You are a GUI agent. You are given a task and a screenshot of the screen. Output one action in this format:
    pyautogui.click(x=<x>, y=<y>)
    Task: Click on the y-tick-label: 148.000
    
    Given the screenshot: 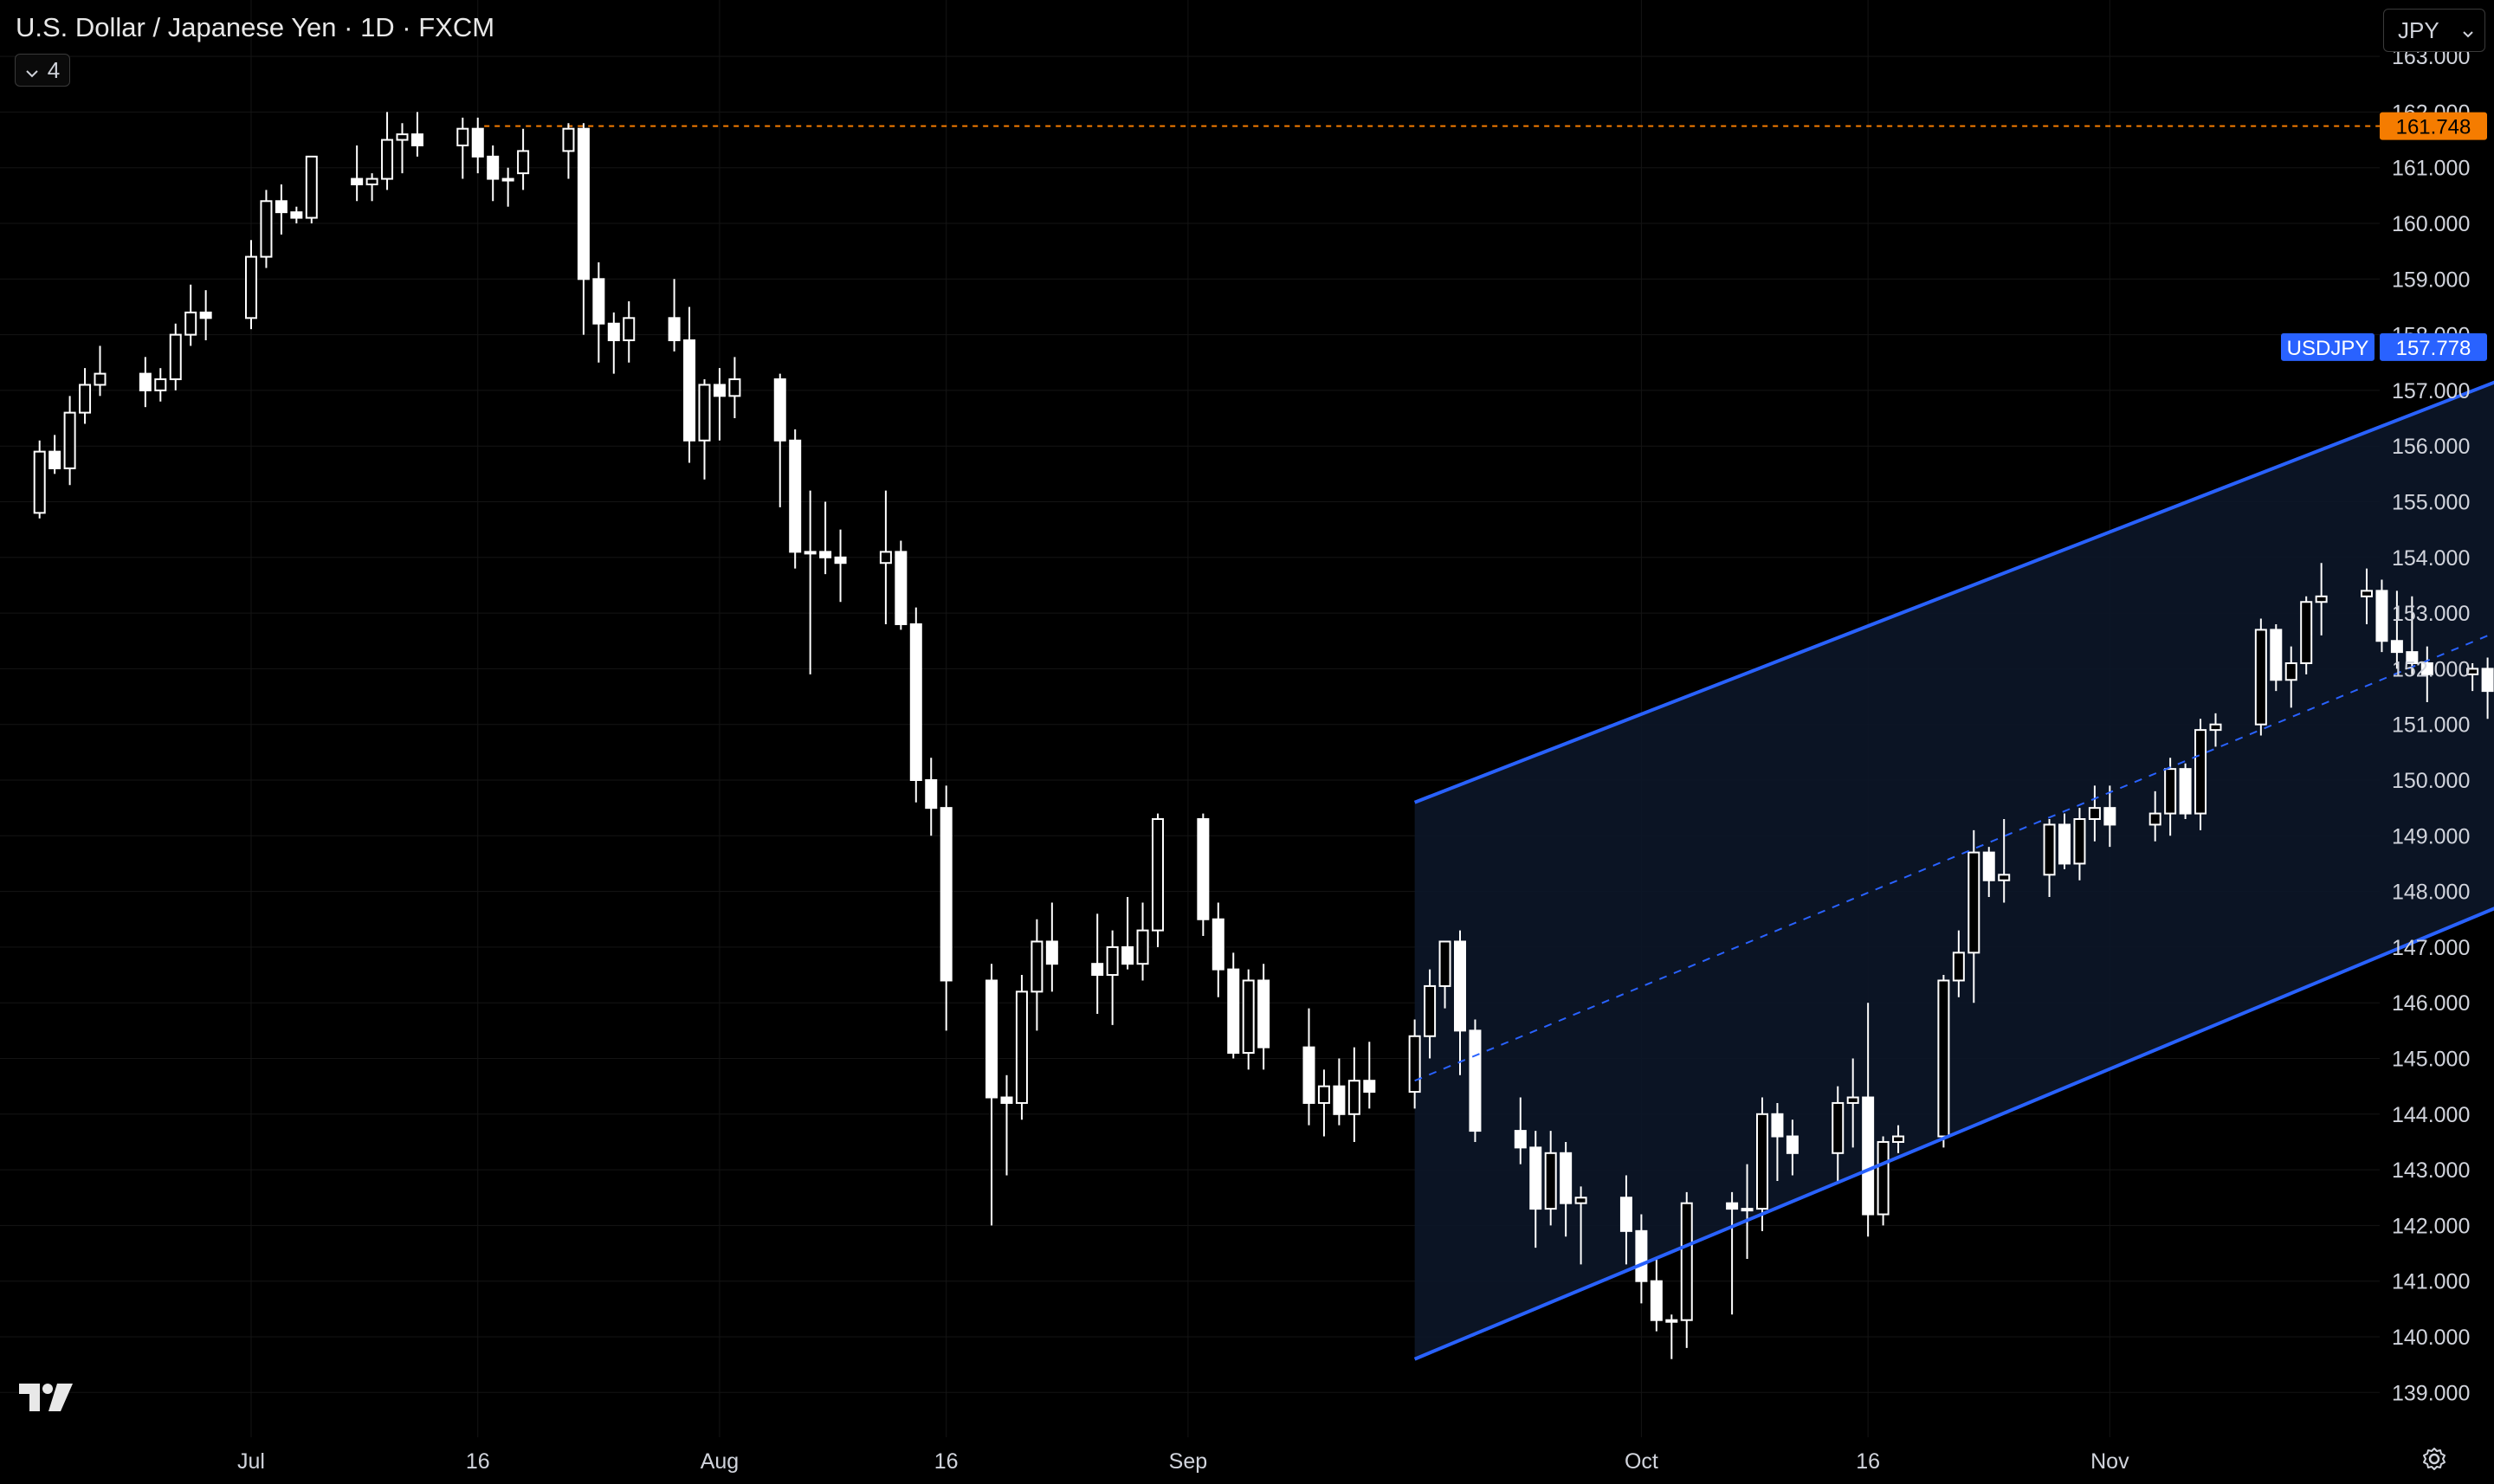 What is the action you would take?
    pyautogui.click(x=2431, y=893)
    